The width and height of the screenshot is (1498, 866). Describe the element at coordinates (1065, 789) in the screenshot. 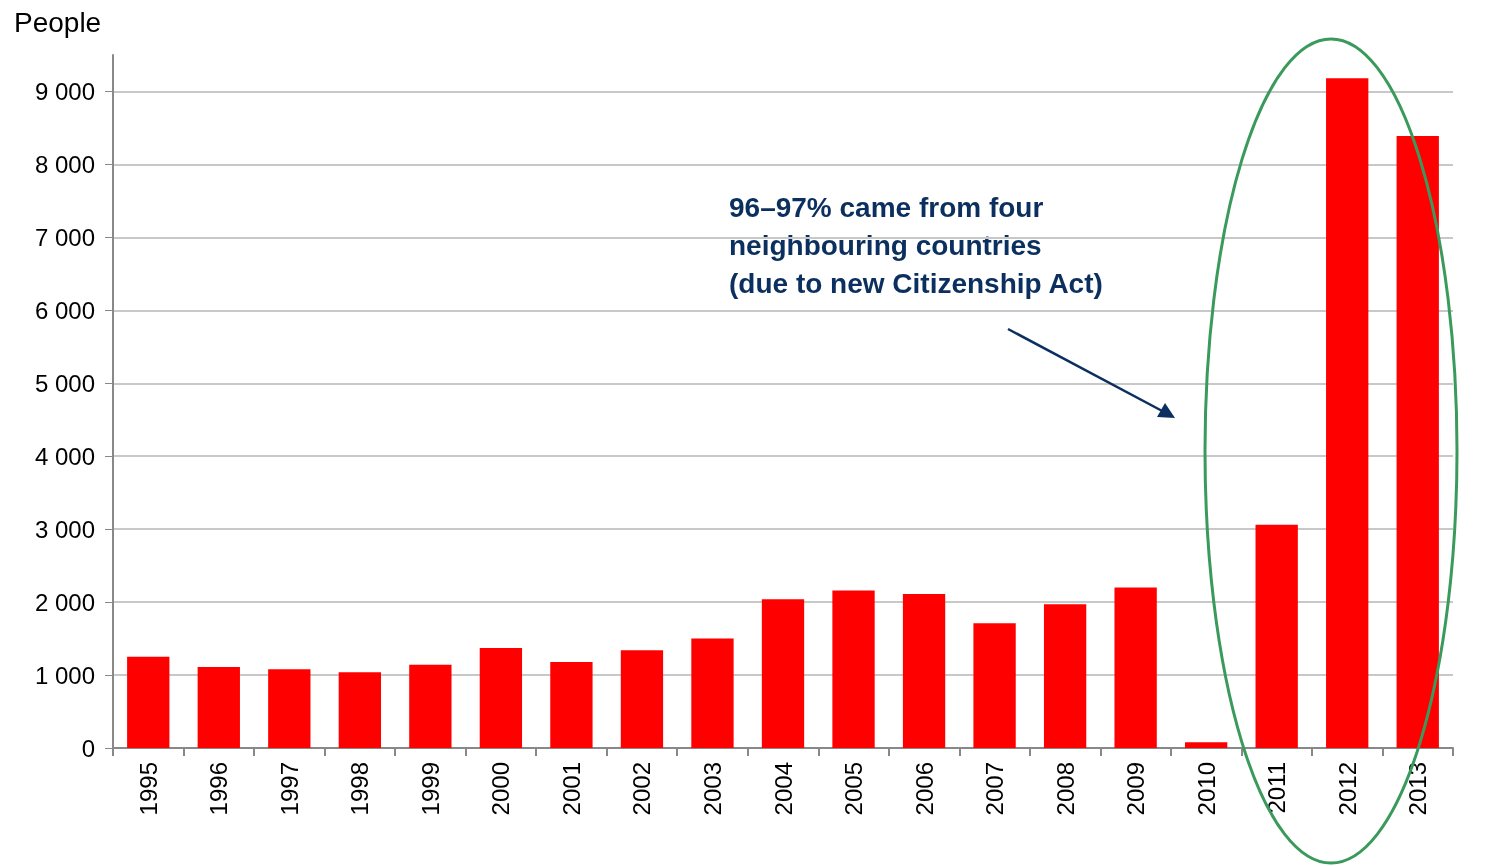

I see `x-tick-label: 2008` at that location.